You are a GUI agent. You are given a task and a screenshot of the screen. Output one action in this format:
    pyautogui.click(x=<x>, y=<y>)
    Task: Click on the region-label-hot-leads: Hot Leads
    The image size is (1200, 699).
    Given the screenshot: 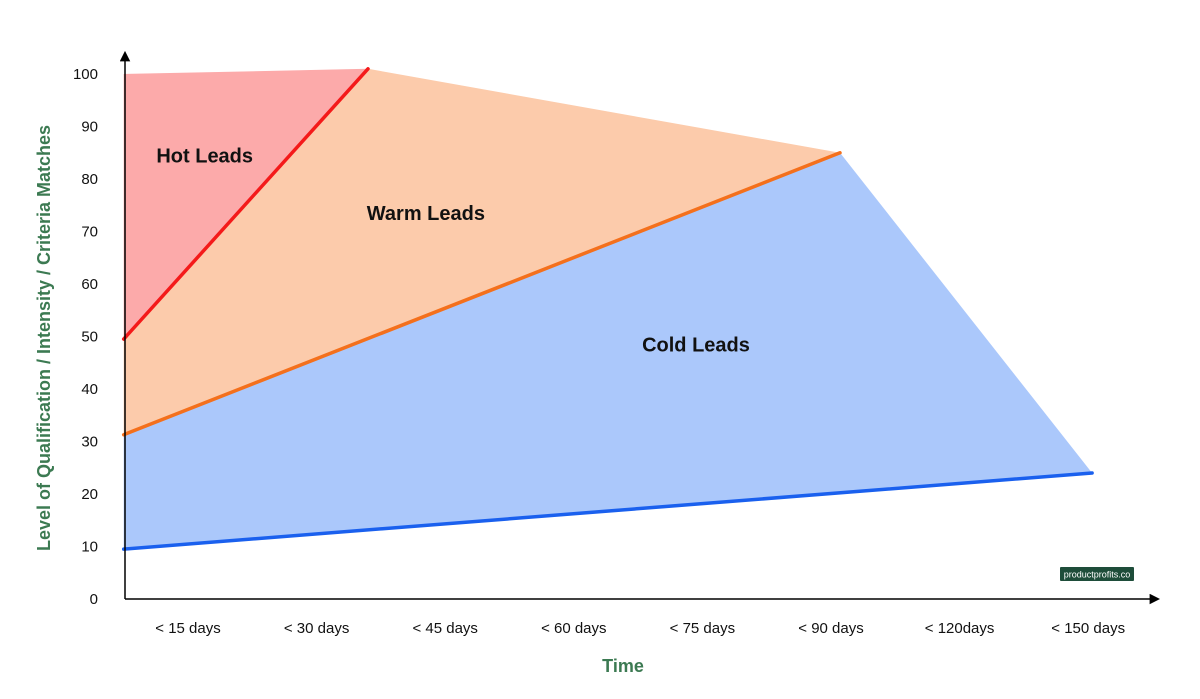 What is the action you would take?
    pyautogui.click(x=204, y=156)
    